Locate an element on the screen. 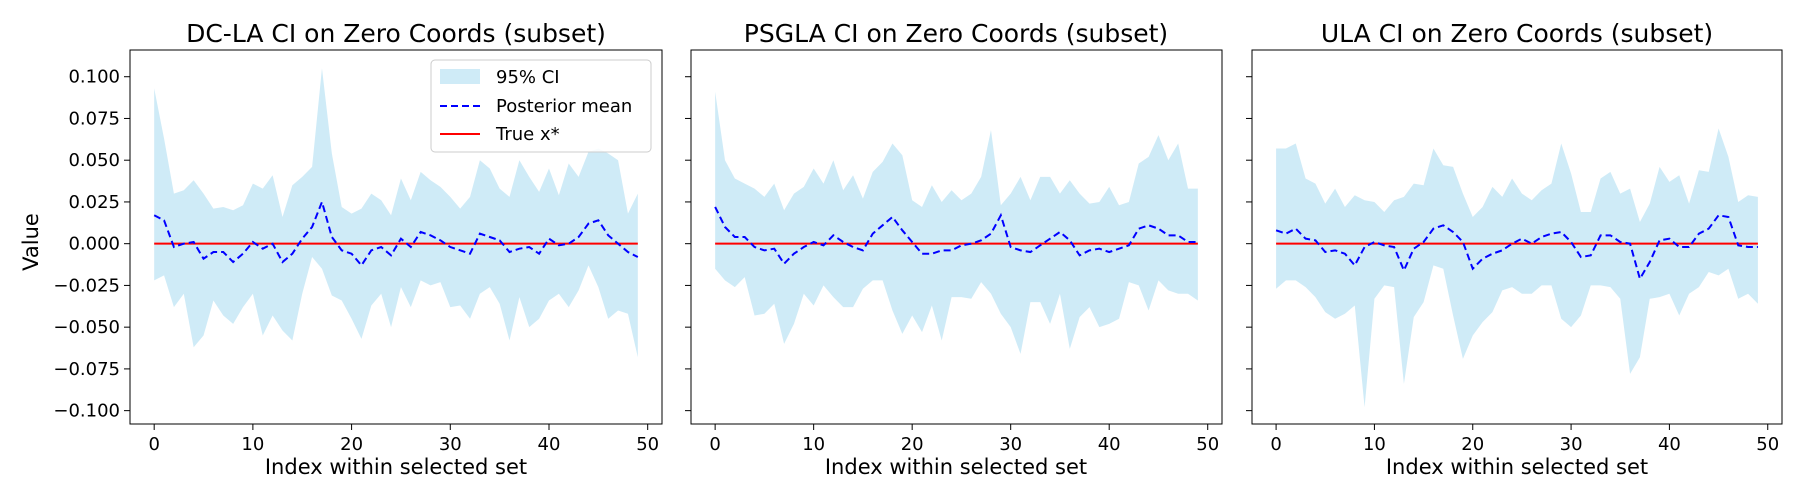  panel-title: DC-LA CI on Zero Coords (subset) is located at coordinates (396, 33).